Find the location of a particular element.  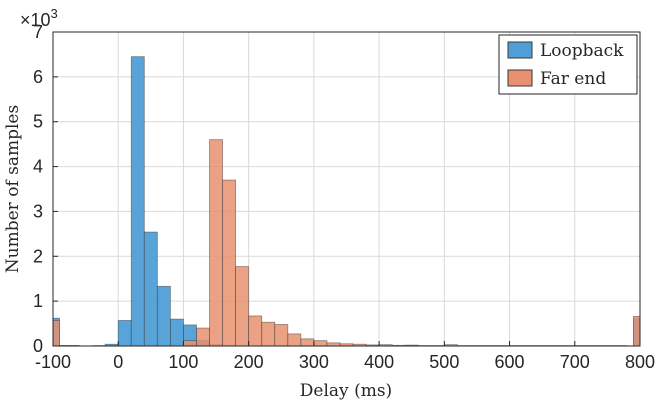

y-tick-labels: 0 1 2 3 4 5 6 7 is located at coordinates (45, 189).